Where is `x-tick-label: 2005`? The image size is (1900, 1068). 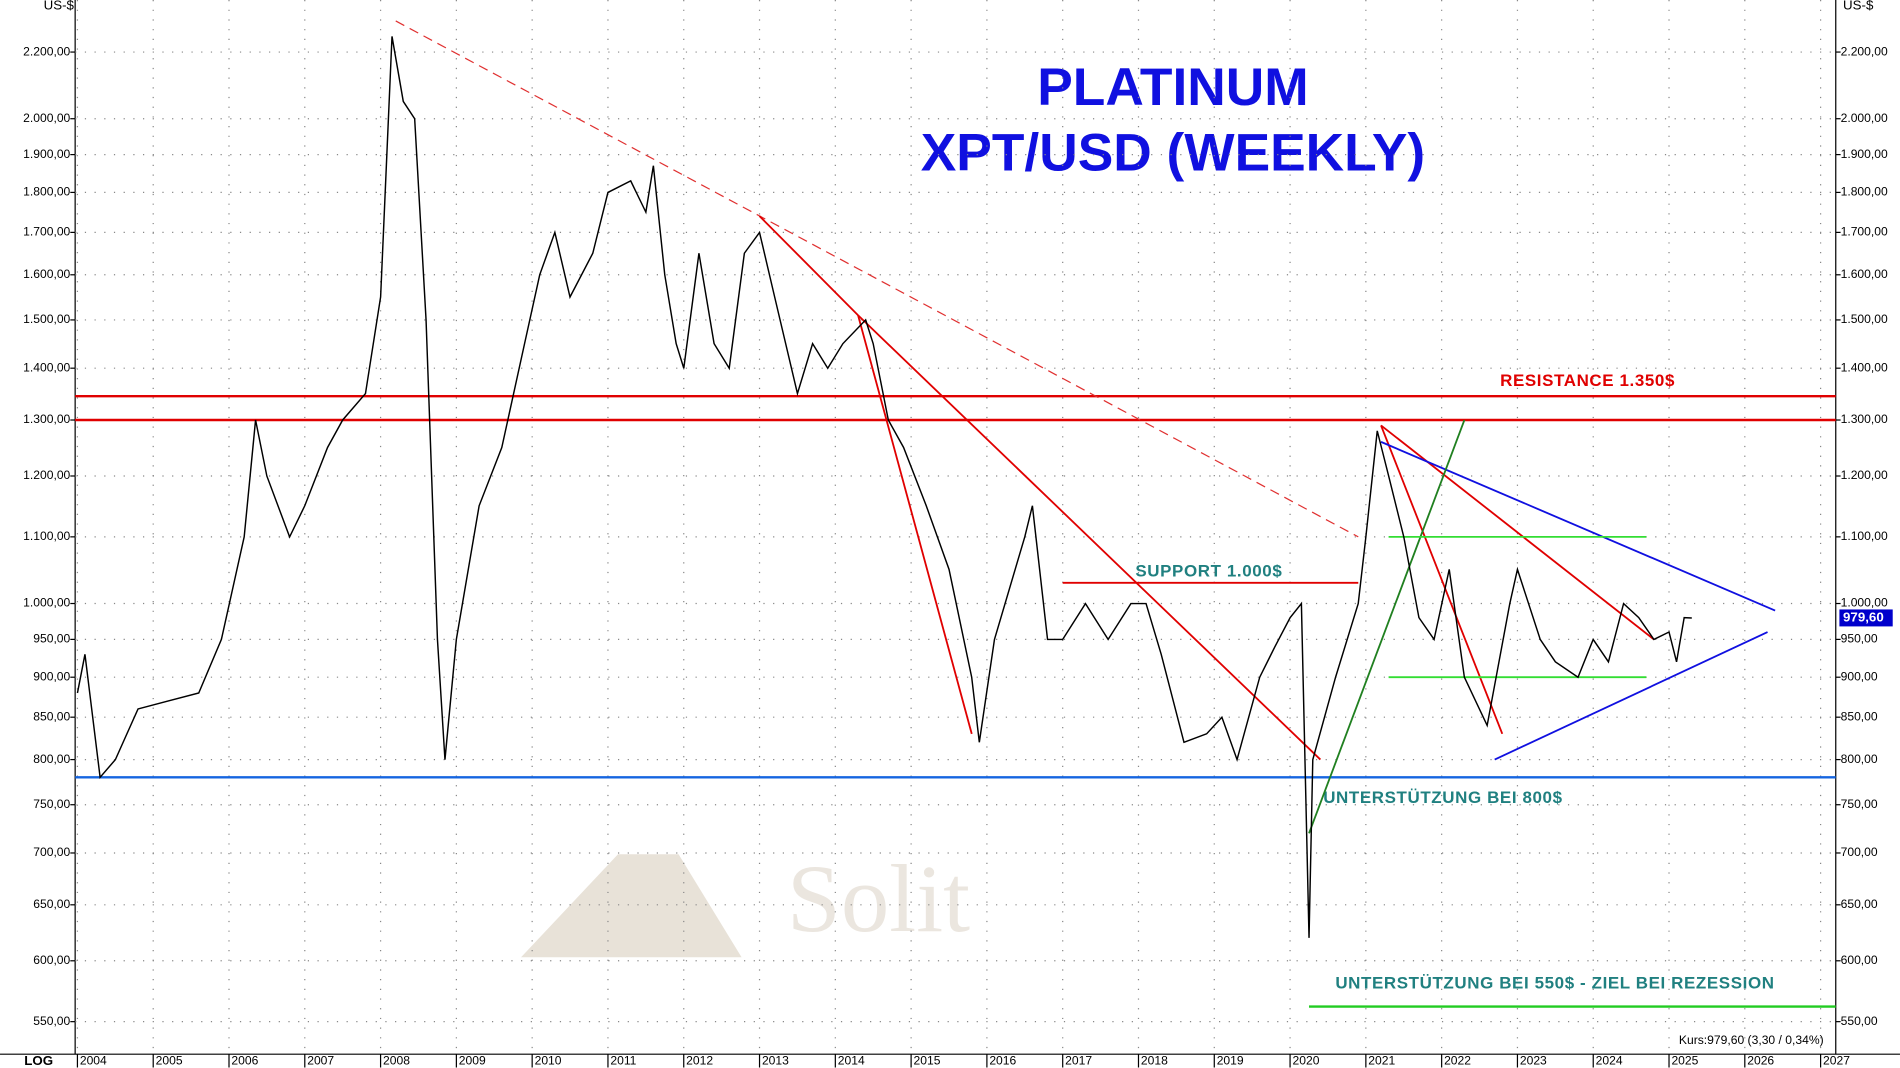 x-tick-label: 2005 is located at coordinates (169, 1061).